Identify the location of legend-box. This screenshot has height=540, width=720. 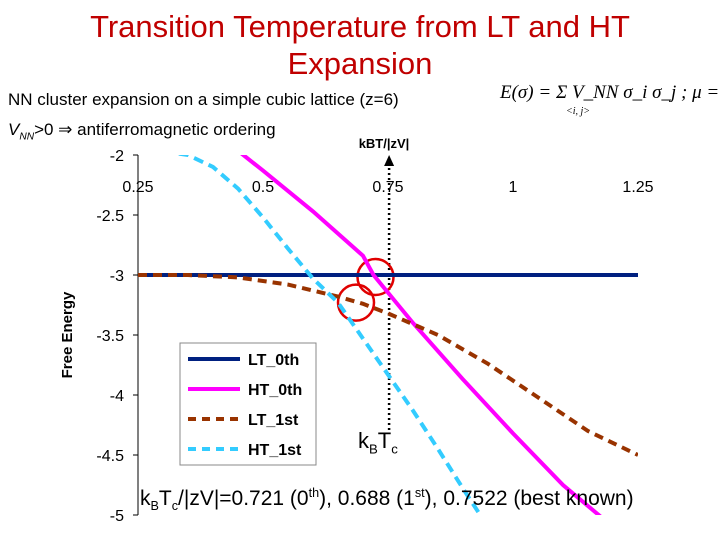
(248, 404).